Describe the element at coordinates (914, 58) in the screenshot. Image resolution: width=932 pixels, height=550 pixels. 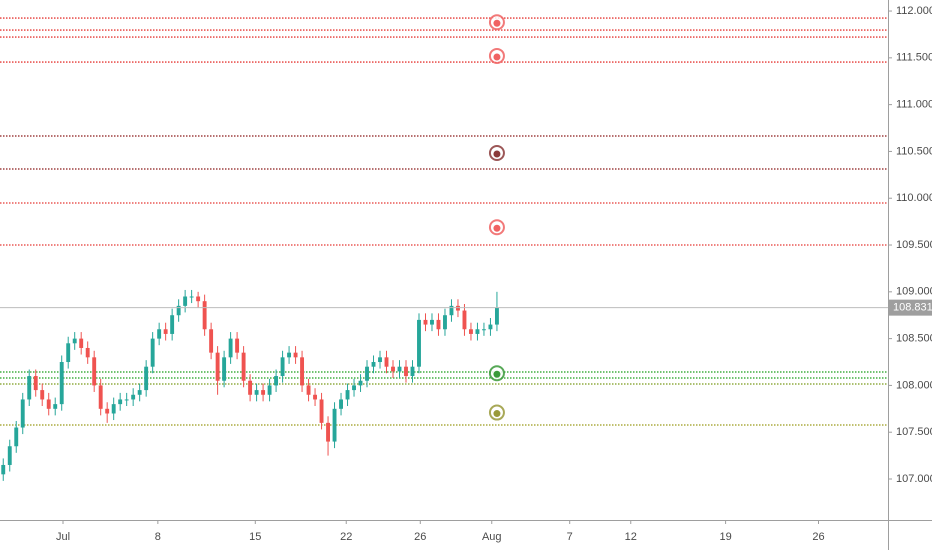
I see `y-tick-label: 111.500` at that location.